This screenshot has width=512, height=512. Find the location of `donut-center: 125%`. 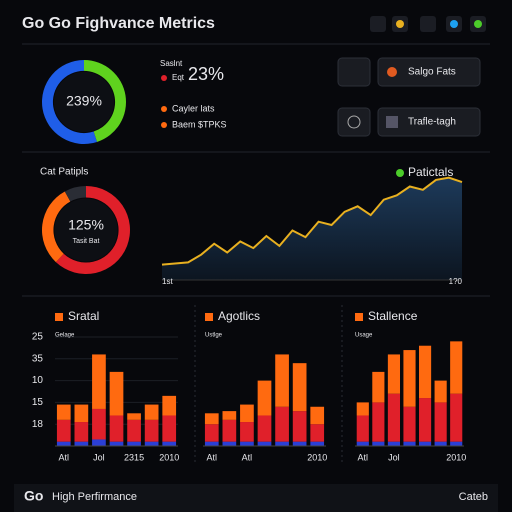

donut-center: 125% is located at coordinates (86, 225).